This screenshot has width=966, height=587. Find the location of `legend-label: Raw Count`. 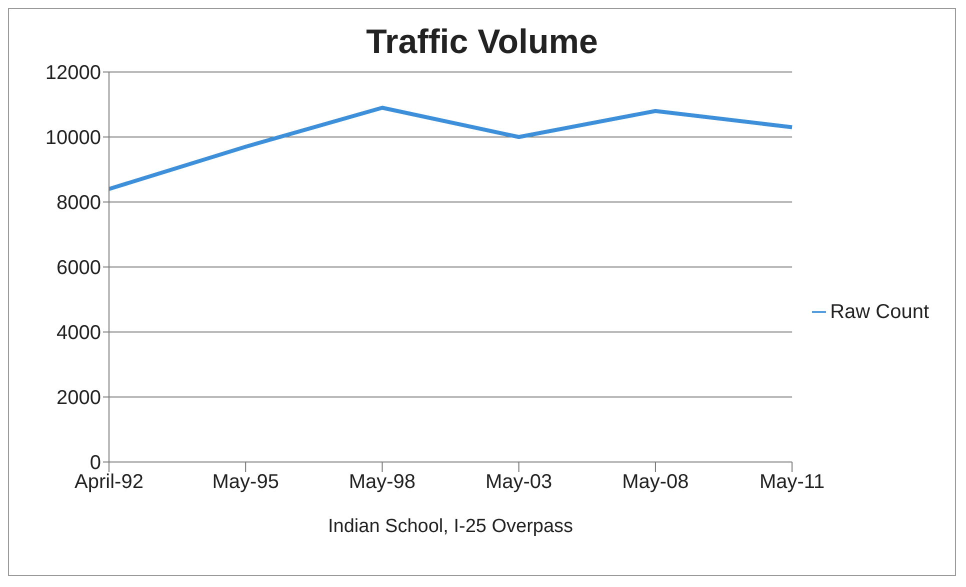

legend-label: Raw Count is located at coordinates (879, 311).